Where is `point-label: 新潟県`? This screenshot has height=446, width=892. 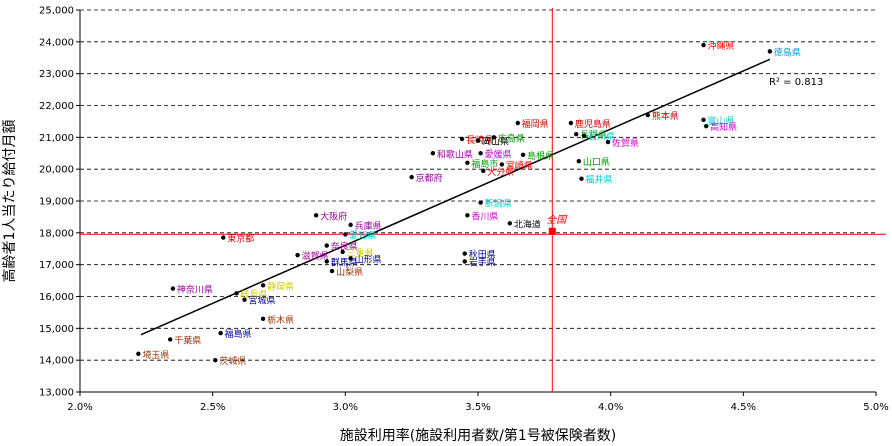
point-label: 新潟県 is located at coordinates (498, 204).